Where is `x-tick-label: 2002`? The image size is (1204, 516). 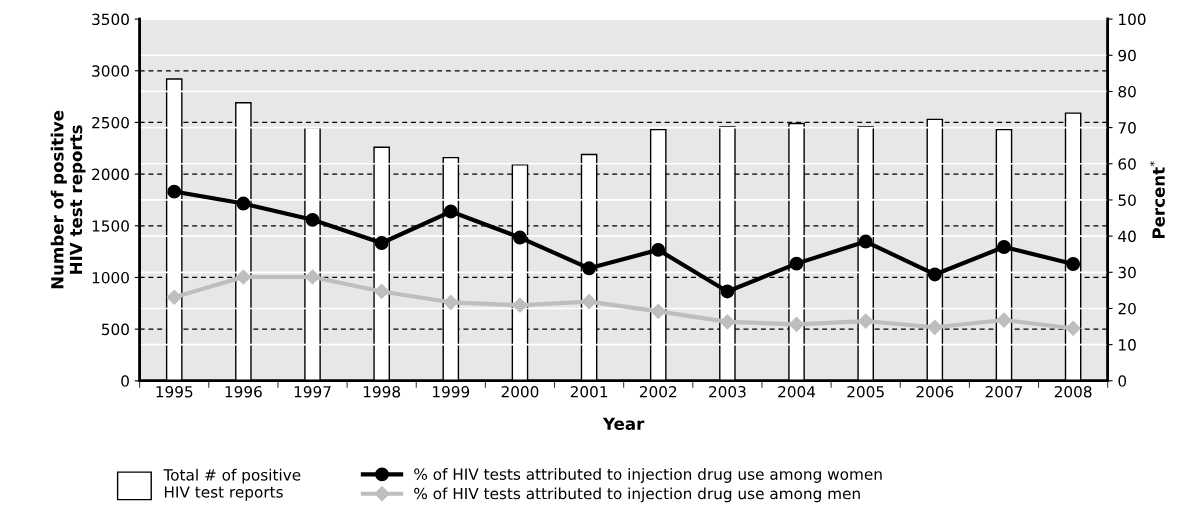 x-tick-label: 2002 is located at coordinates (658, 391).